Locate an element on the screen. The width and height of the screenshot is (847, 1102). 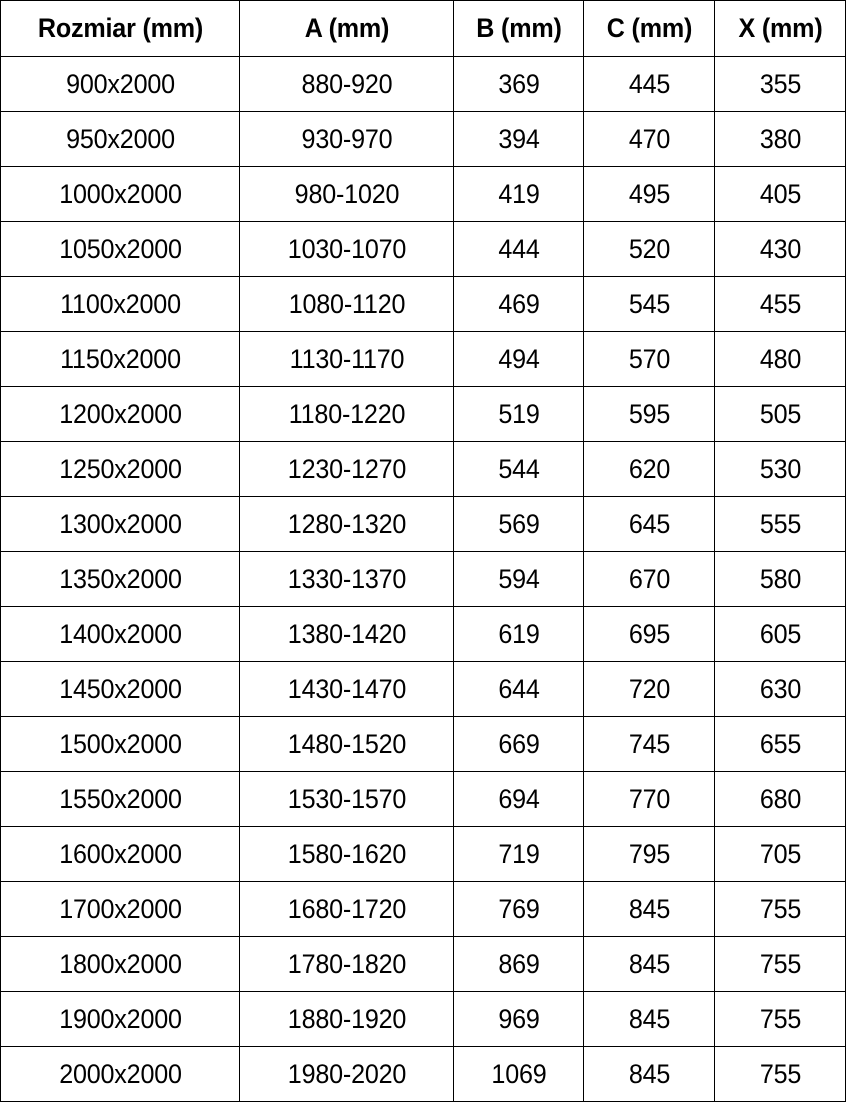
column-header-c: C (mm) is located at coordinates (649, 28).